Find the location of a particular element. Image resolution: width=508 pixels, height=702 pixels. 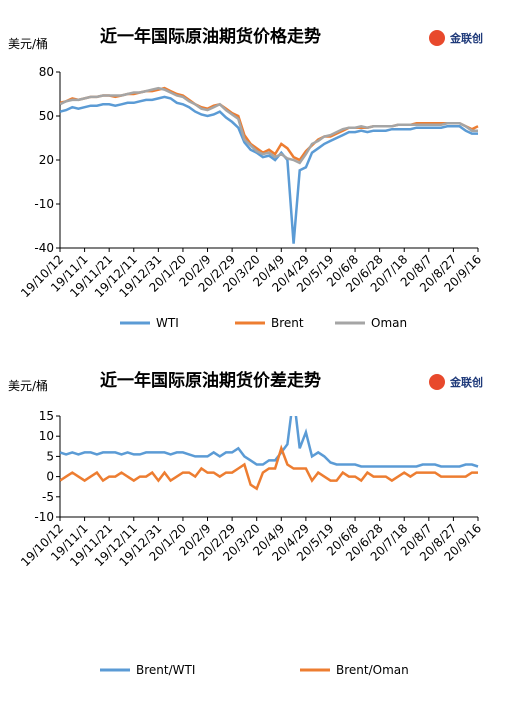

chart-title: 近一年国际原油期货价差走势 is located at coordinates (210, 380).